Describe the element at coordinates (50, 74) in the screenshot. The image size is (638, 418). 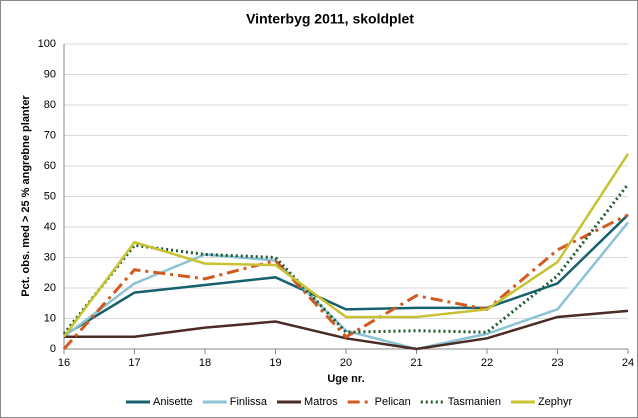
I see `y-tick-label: 90` at that location.